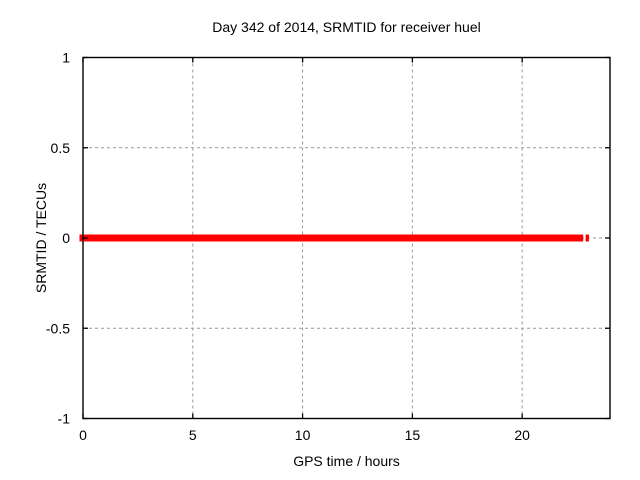  Describe the element at coordinates (413, 435) in the screenshot. I see `x-tick-label: 15` at that location.